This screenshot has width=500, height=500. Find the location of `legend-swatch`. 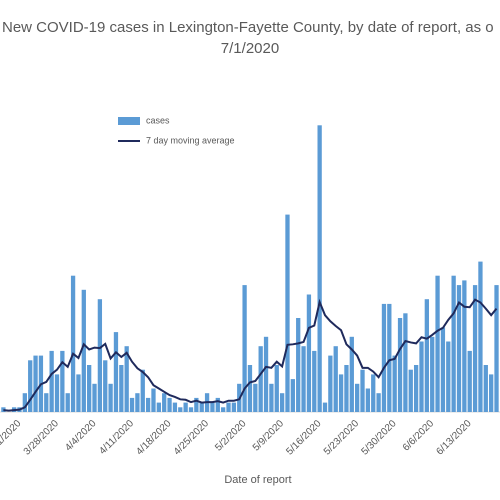

legend-swatch is located at coordinates (129, 121).